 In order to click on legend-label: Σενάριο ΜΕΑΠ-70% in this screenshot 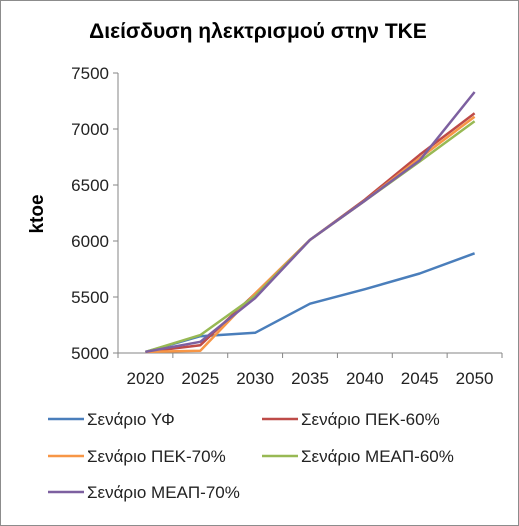, I will do `click(163, 492)`.